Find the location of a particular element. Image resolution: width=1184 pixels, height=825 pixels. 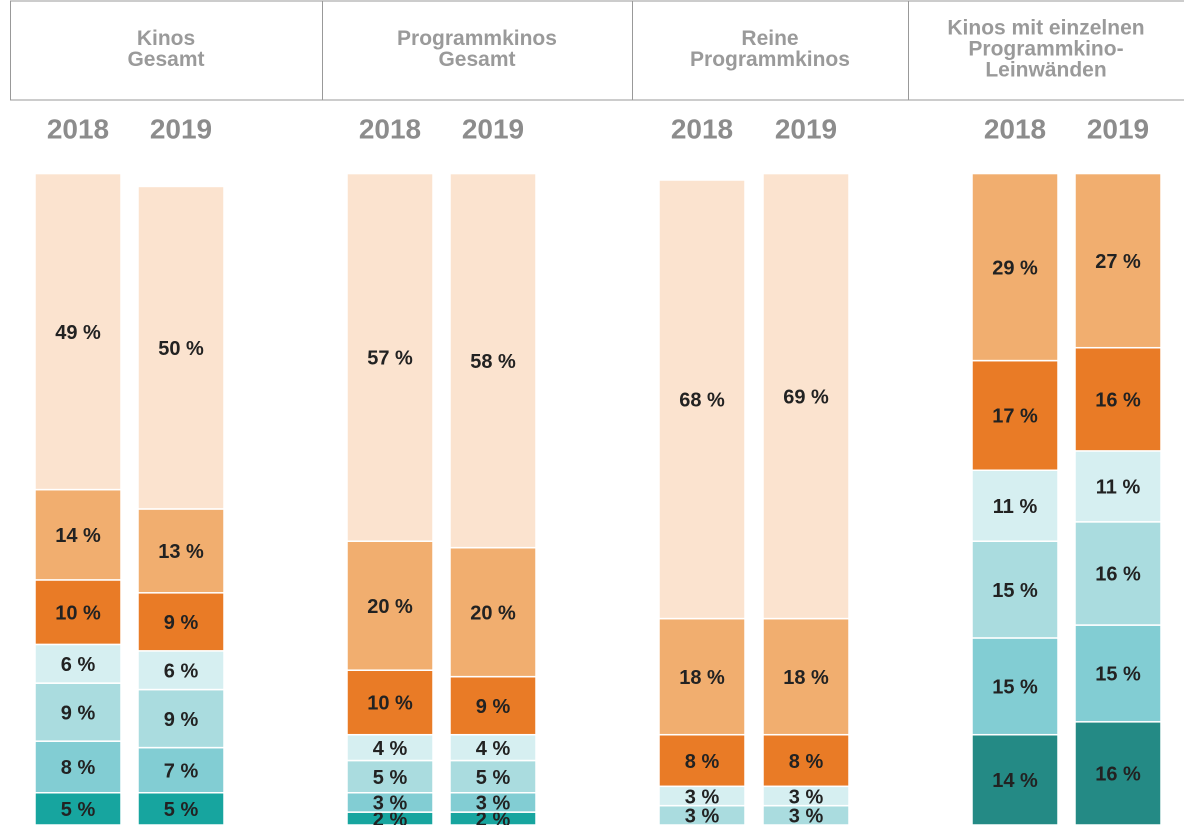

group-title: Programmkino- is located at coordinates (1045, 49).